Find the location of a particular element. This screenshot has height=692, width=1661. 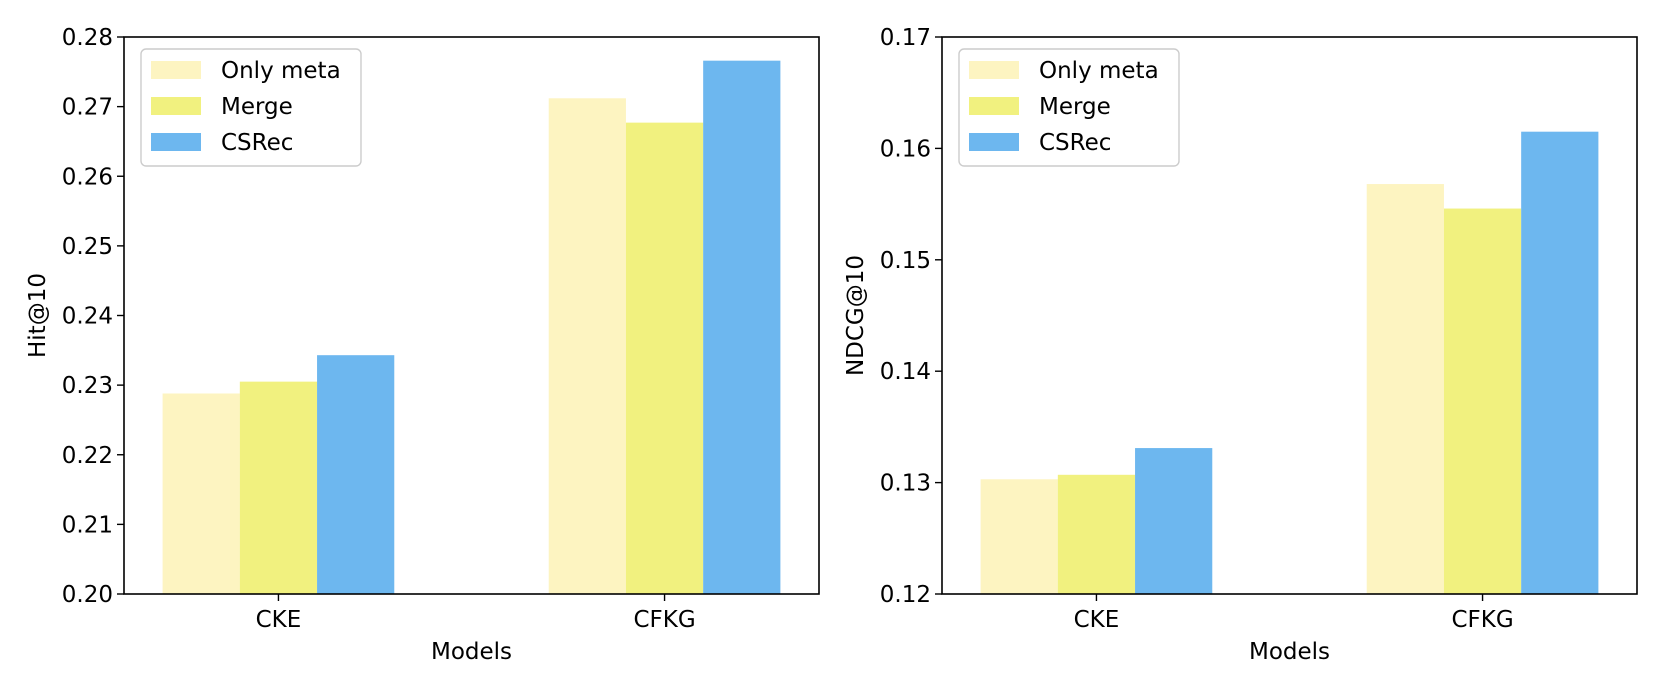

y-tick-label: 0.23 is located at coordinates (87, 386).